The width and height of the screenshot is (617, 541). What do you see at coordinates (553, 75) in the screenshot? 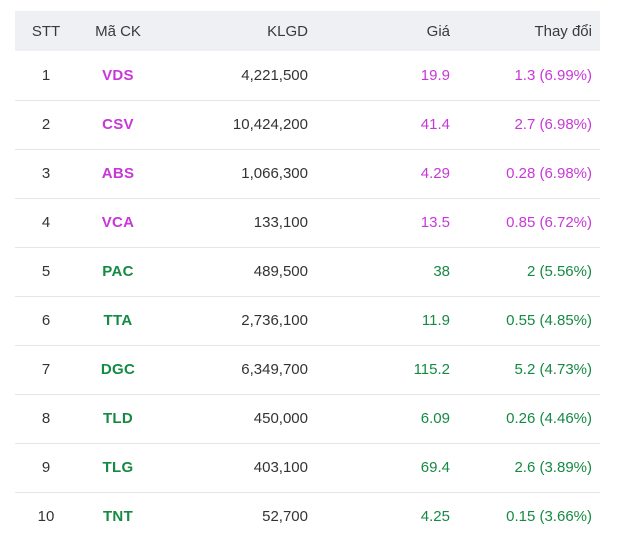
I see `row-change: 1.3 (6.99%)` at bounding box center [553, 75].